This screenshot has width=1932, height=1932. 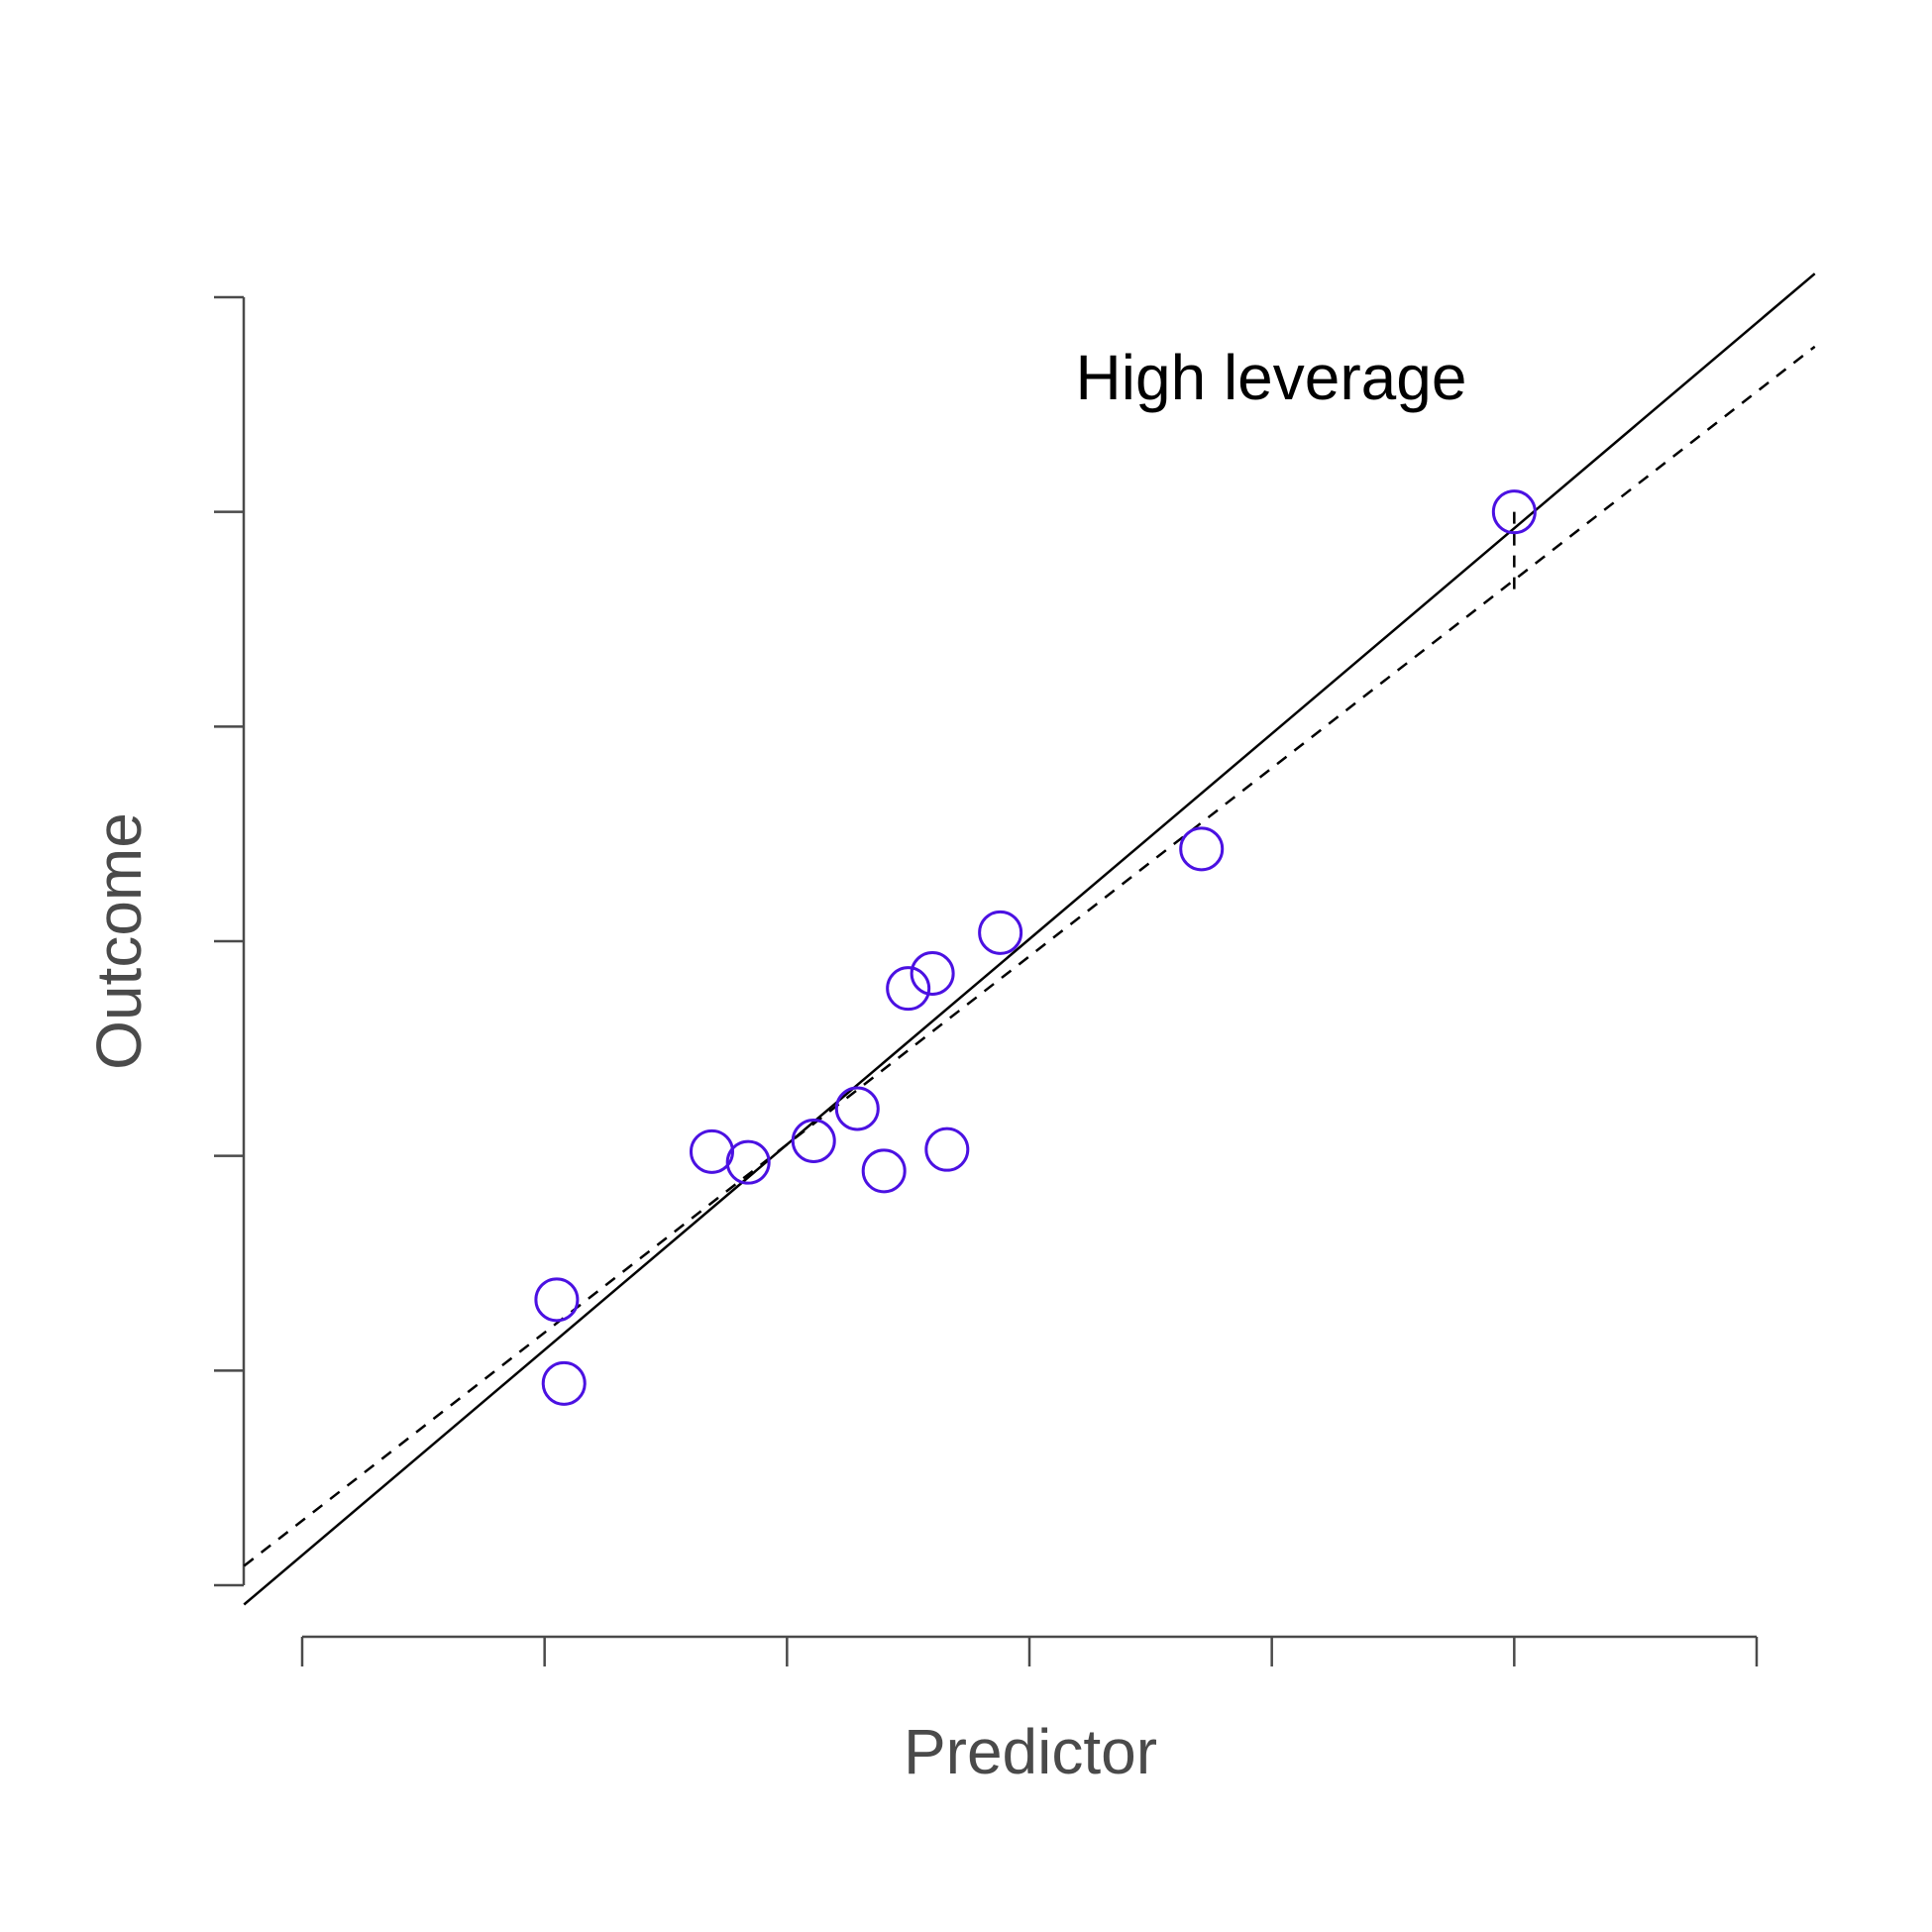 I want to click on high-leverage-annotation: High leverage, so click(x=1272, y=377).